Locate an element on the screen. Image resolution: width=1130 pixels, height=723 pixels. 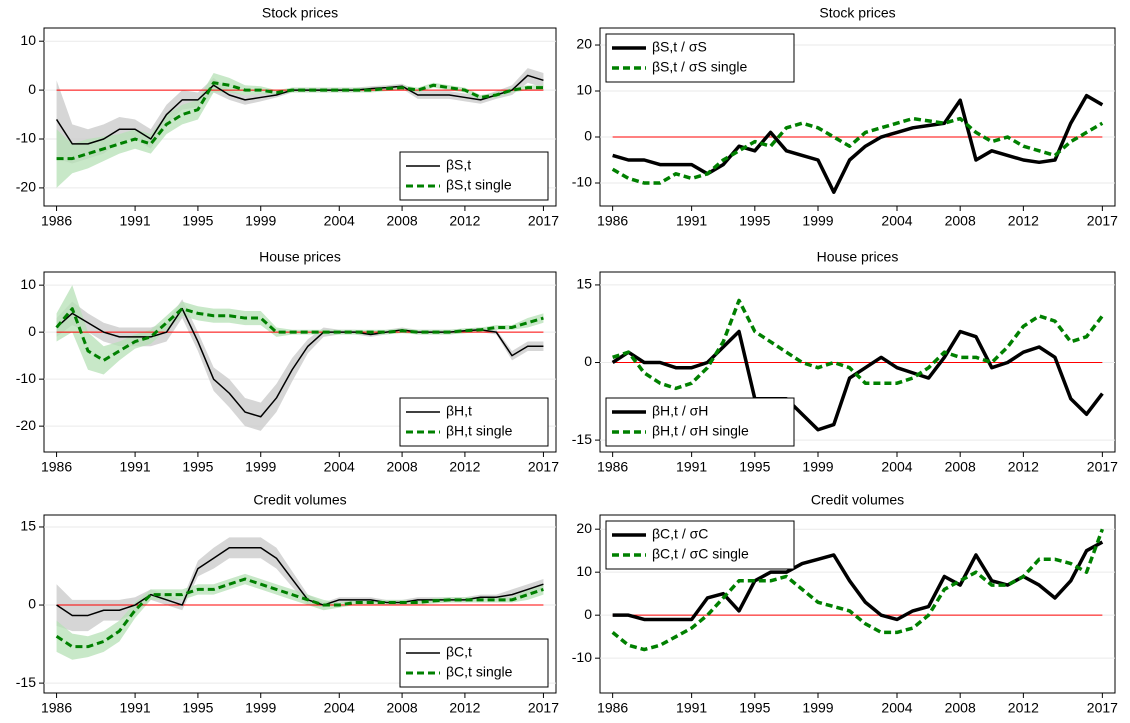
legend-label: βC,t single is located at coordinates (479, 672).